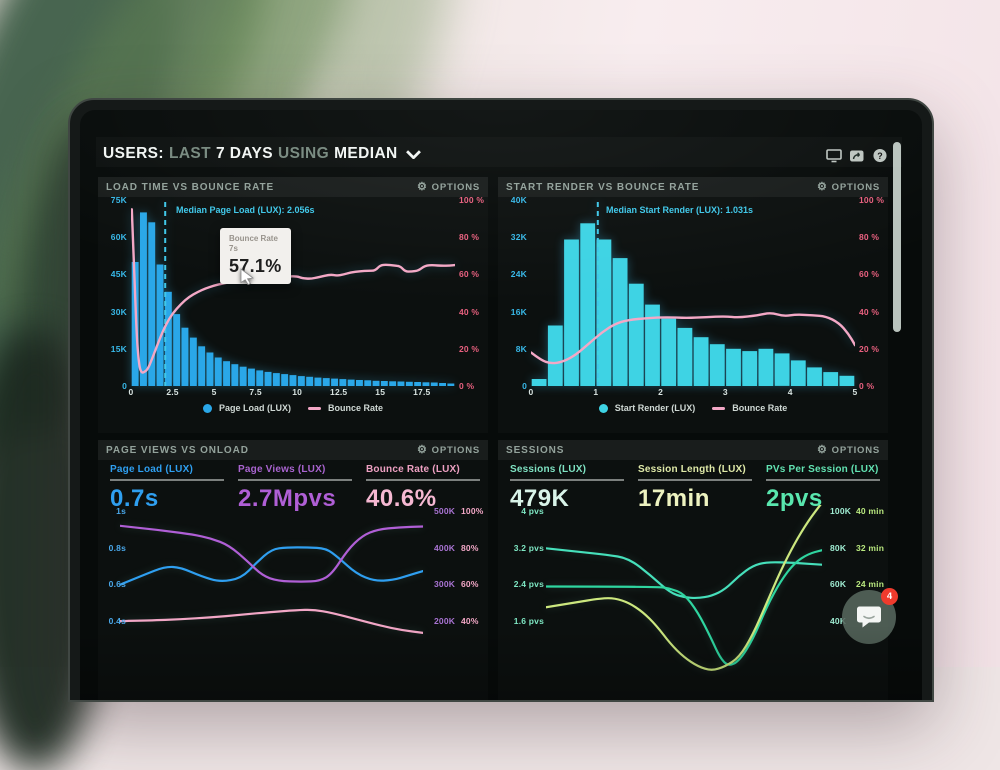 The image size is (1000, 770). Describe the element at coordinates (255, 256) in the screenshot. I see `chart-tooltip: Bounce Rate 7s 57.1%` at that location.